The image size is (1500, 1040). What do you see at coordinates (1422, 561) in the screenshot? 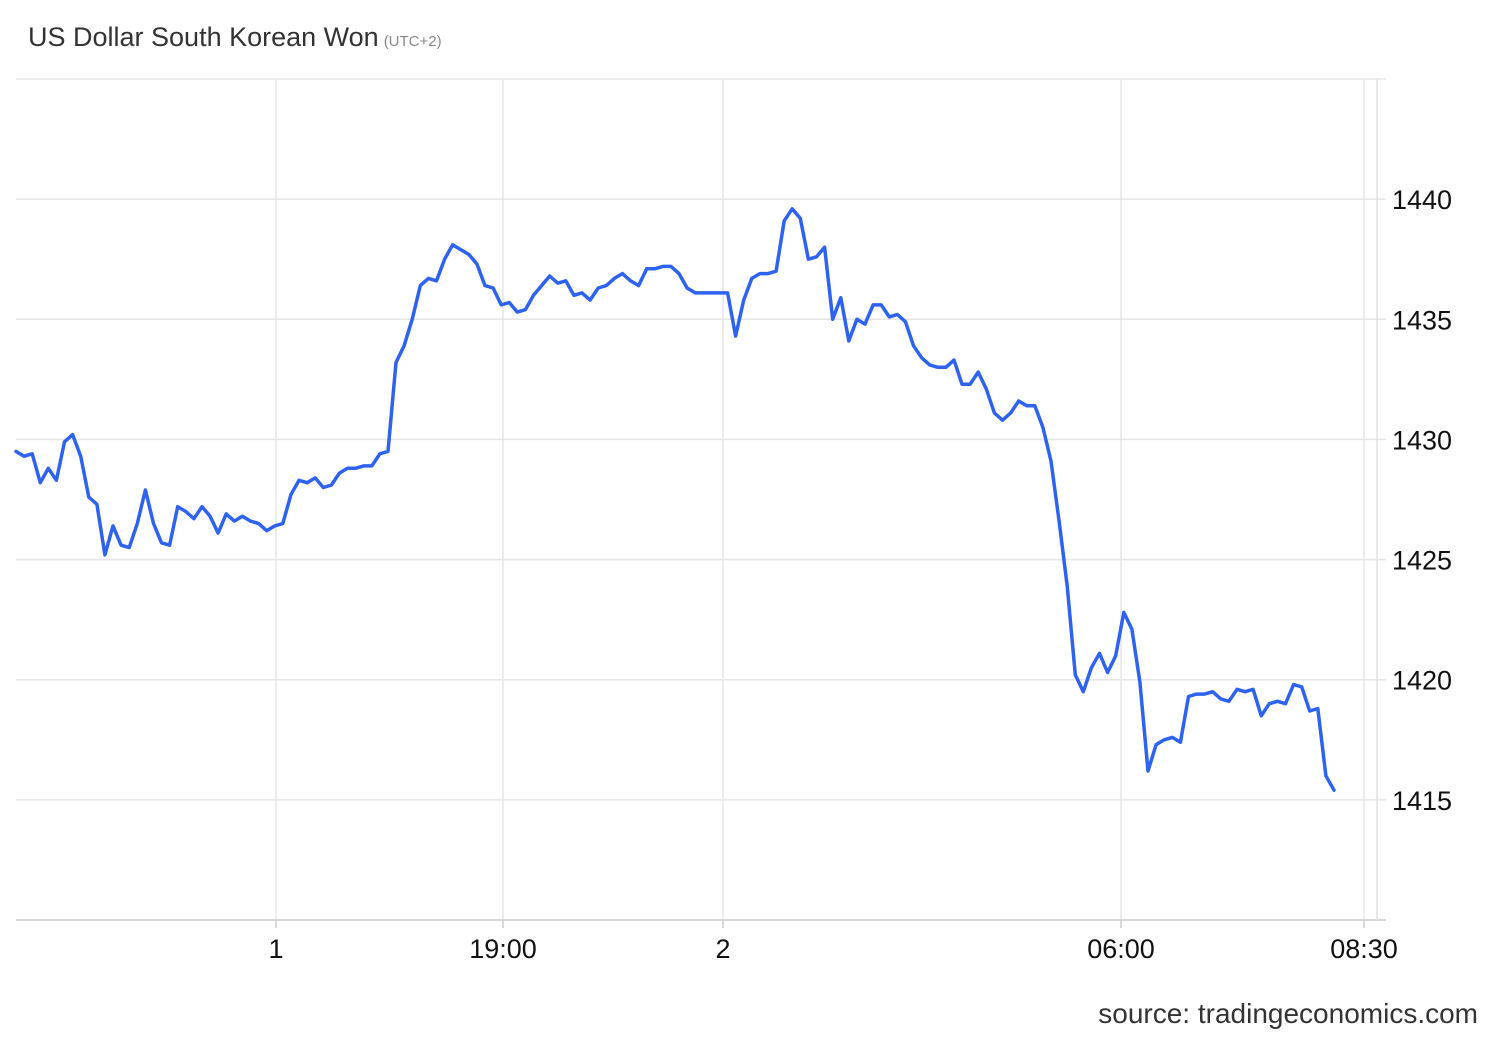
I see `y-tick-label: 1425` at bounding box center [1422, 561].